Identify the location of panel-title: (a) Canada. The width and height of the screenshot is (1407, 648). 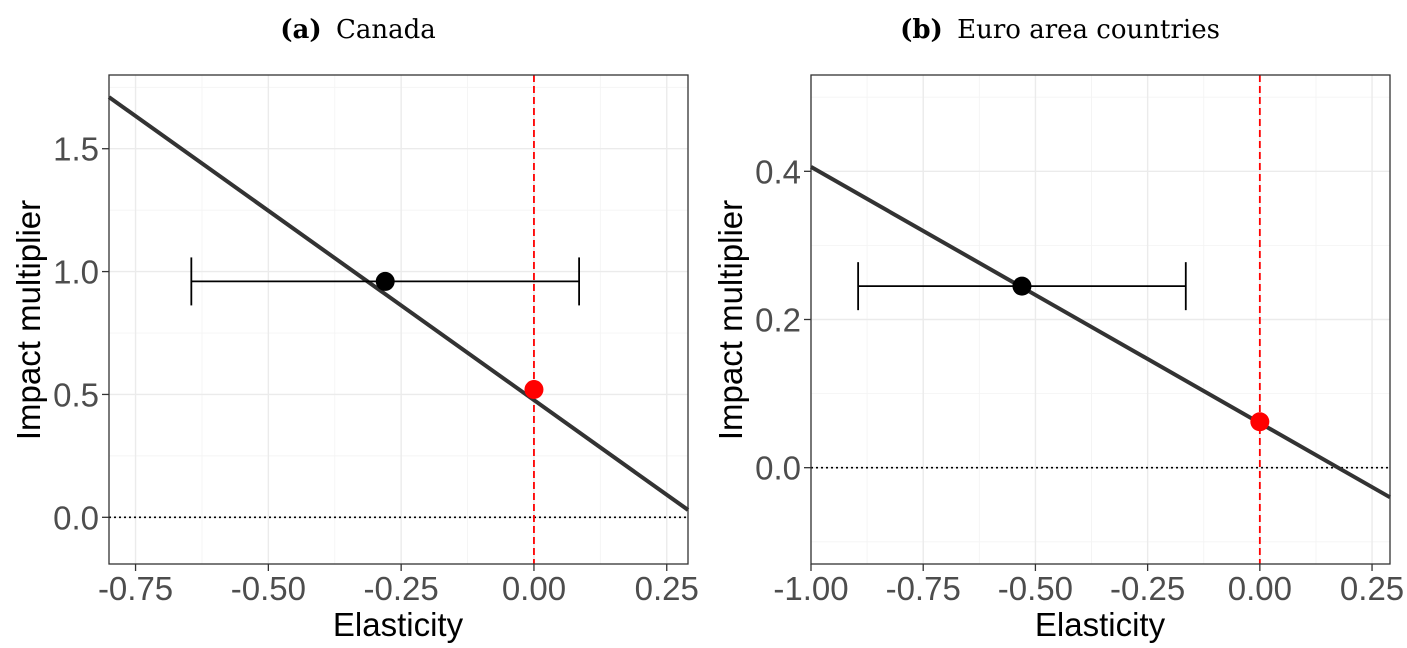
(358, 30).